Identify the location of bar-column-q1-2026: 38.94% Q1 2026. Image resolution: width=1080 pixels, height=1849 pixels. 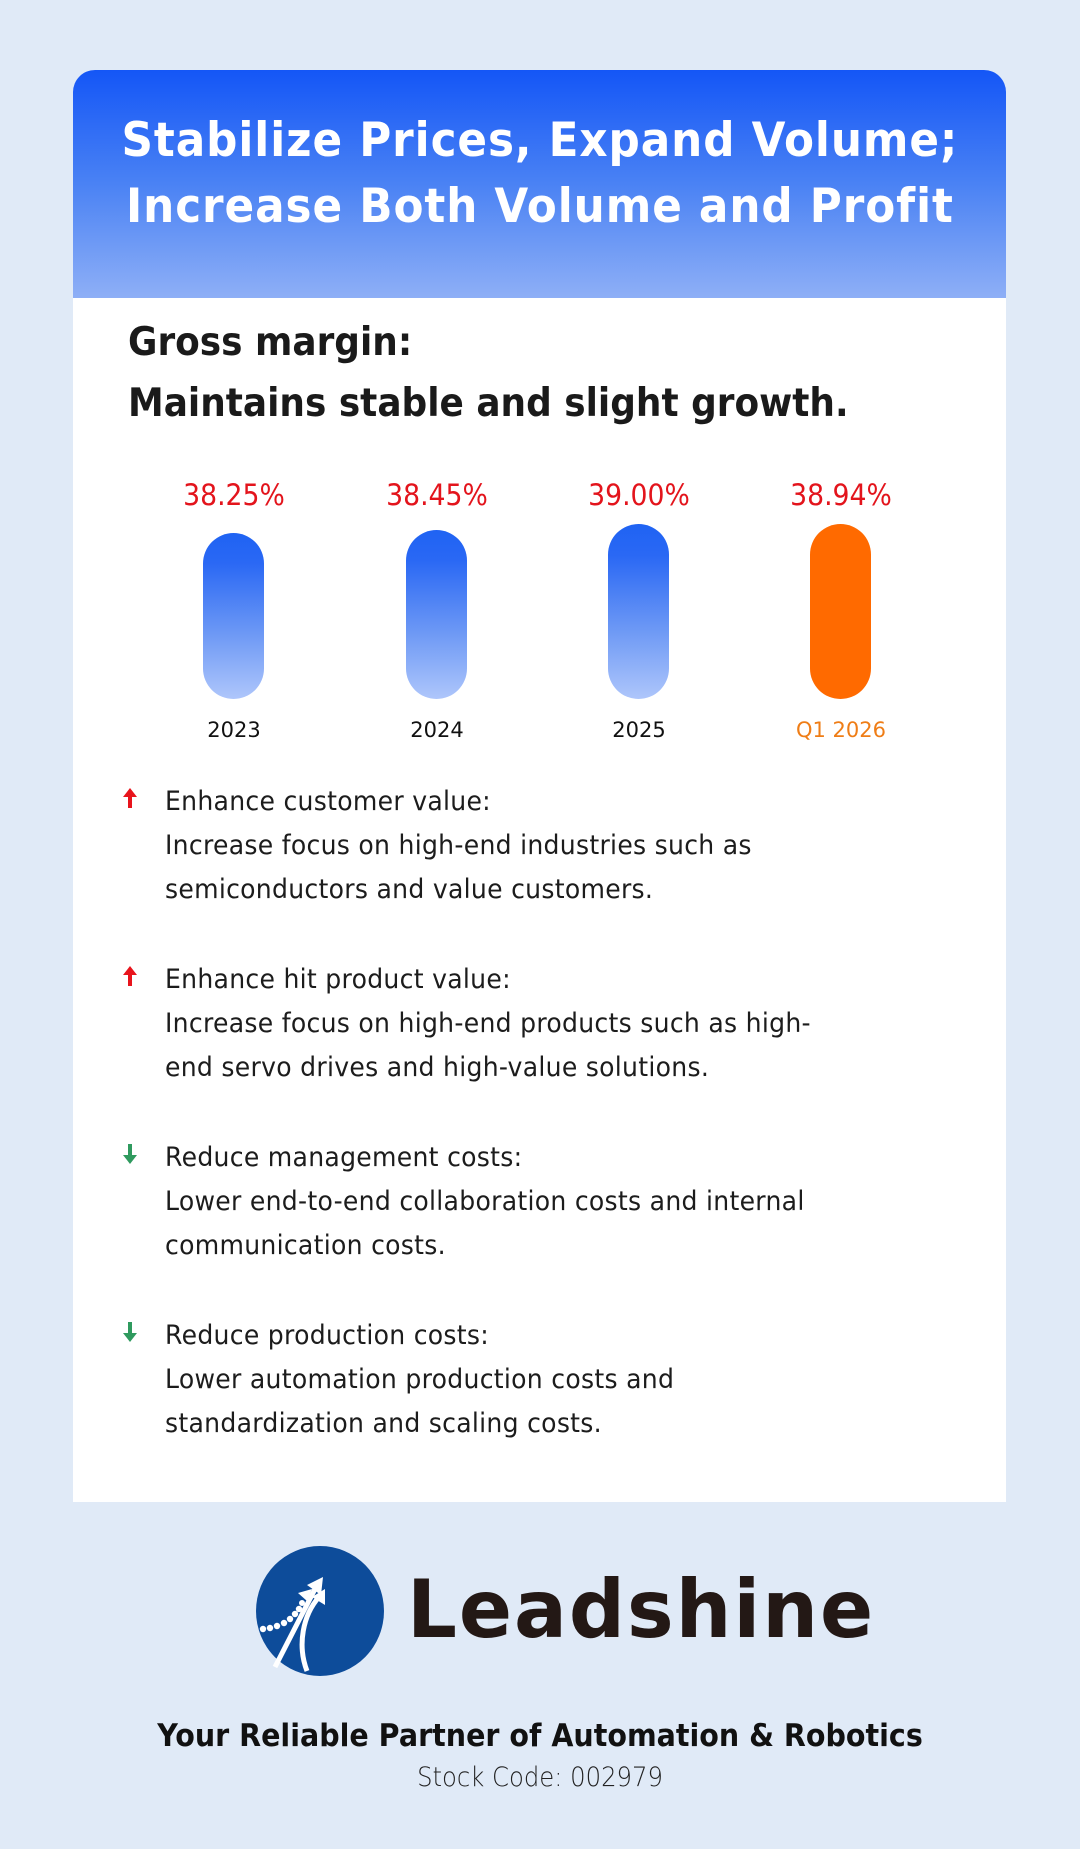
(841, 648).